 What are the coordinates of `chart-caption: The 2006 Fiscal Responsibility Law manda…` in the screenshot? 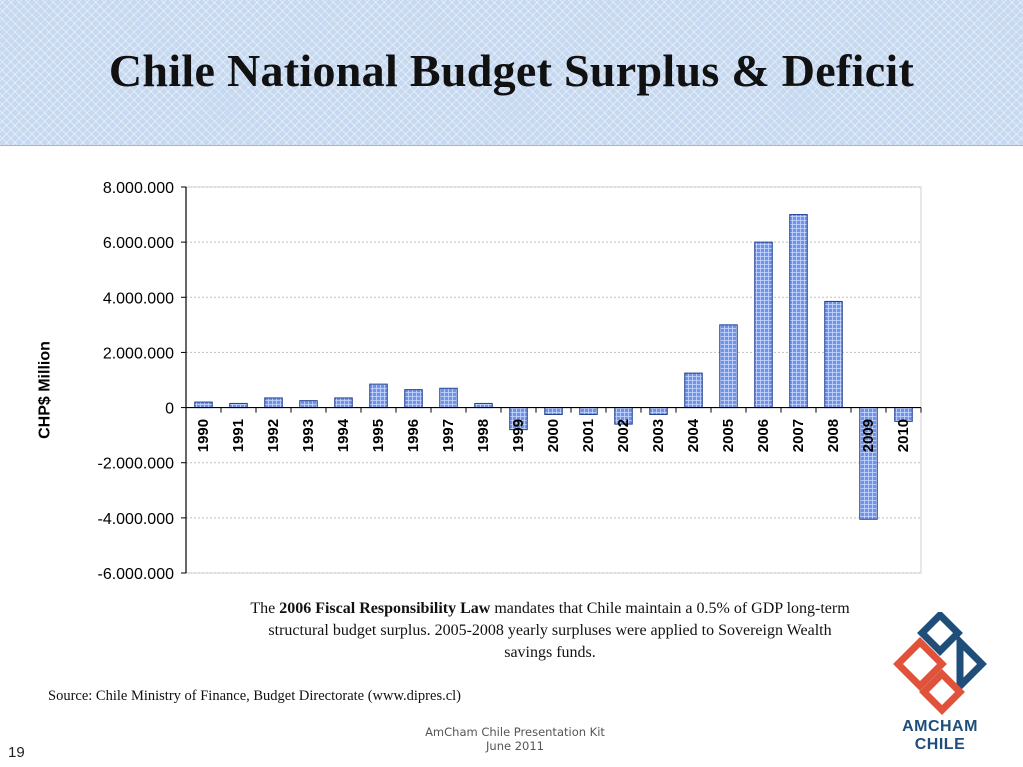 It's located at (550, 631).